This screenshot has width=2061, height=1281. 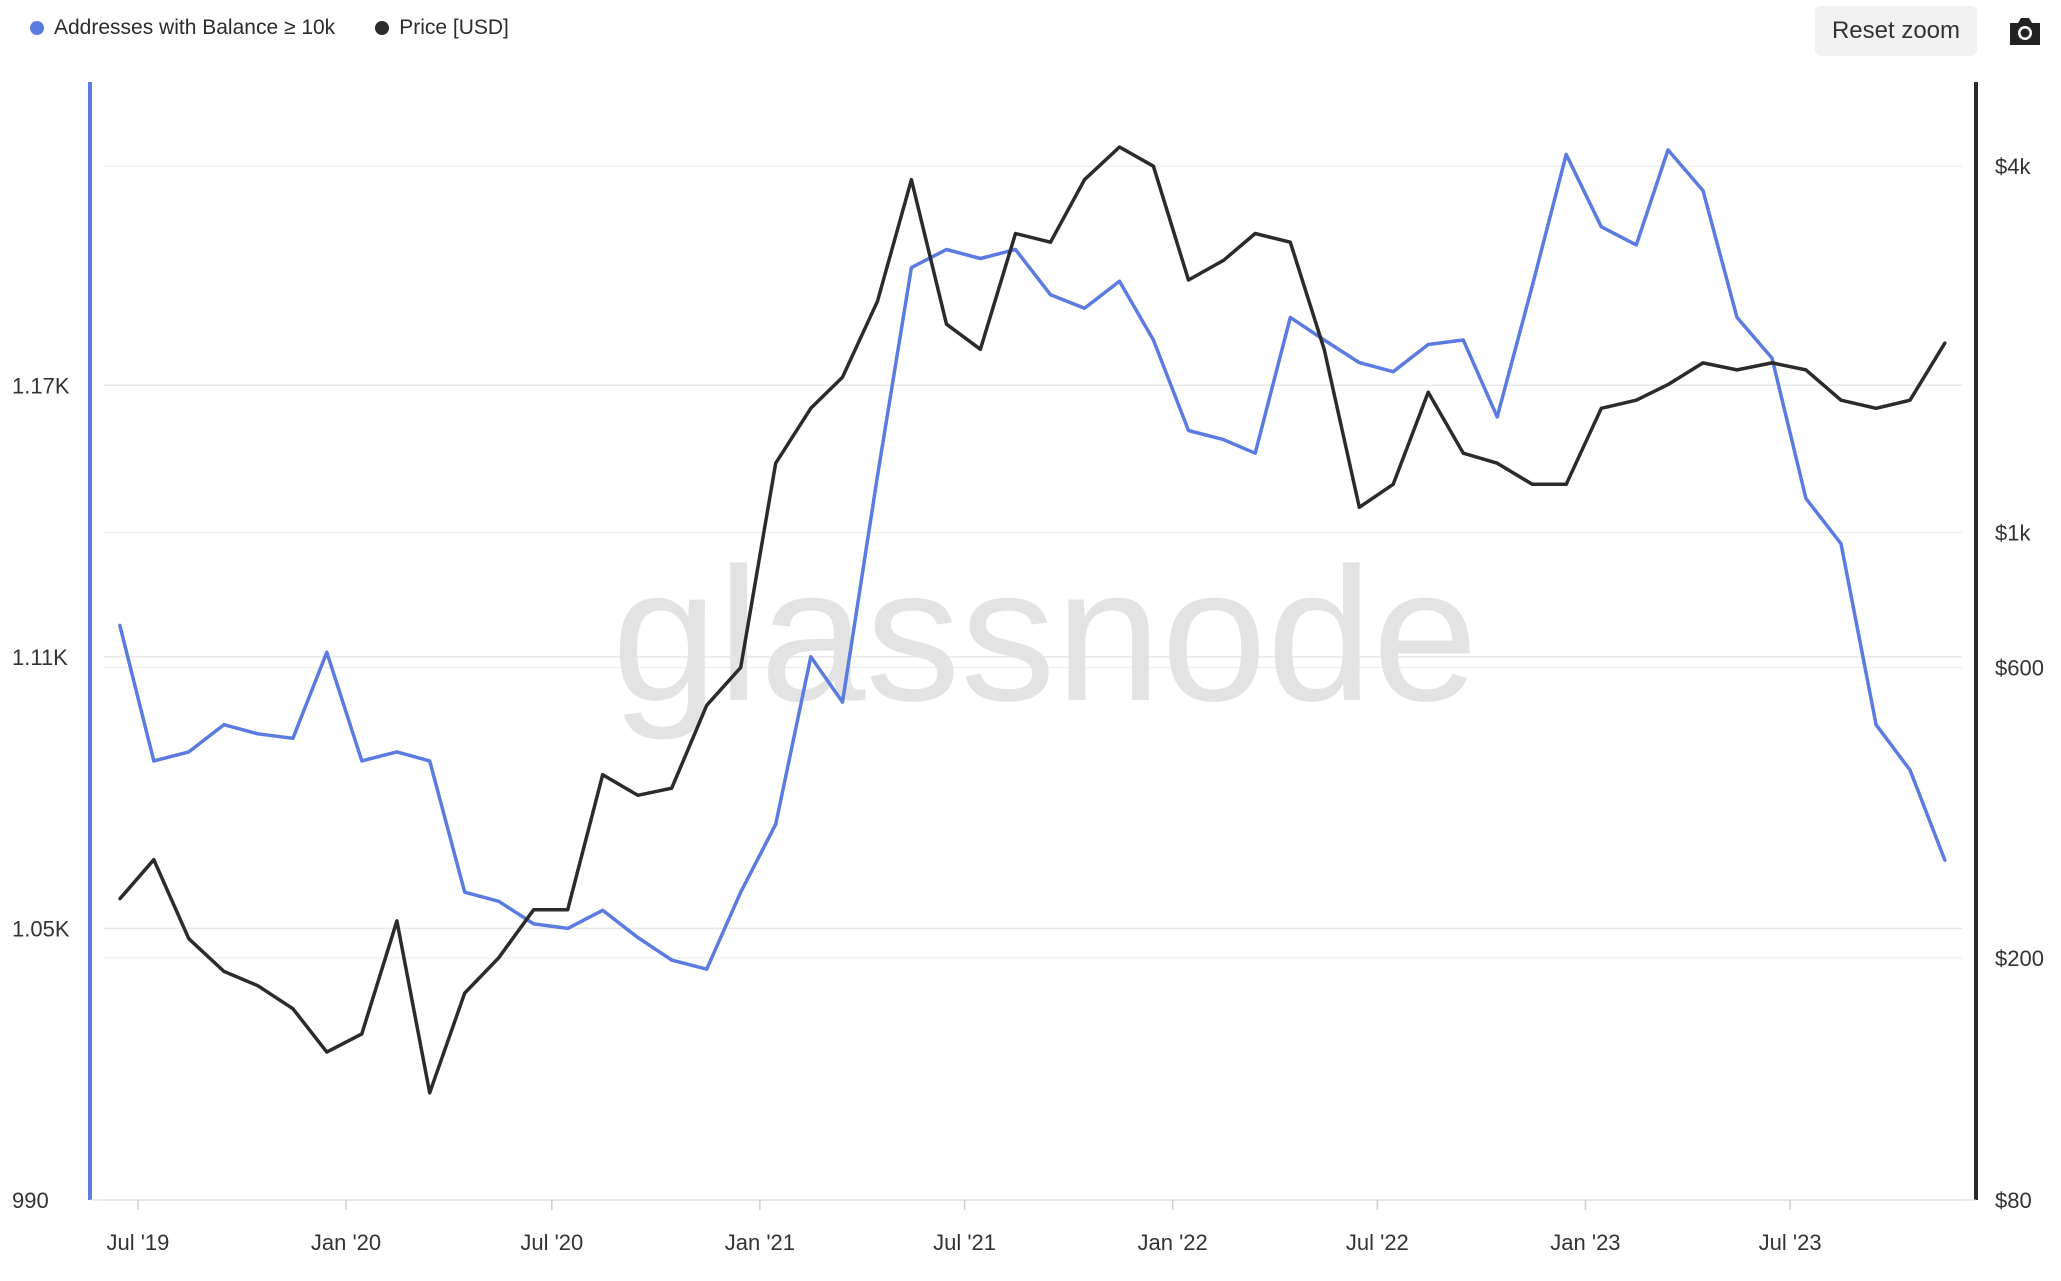 What do you see at coordinates (760, 1242) in the screenshot?
I see `x-tick-label: Jan '21` at bounding box center [760, 1242].